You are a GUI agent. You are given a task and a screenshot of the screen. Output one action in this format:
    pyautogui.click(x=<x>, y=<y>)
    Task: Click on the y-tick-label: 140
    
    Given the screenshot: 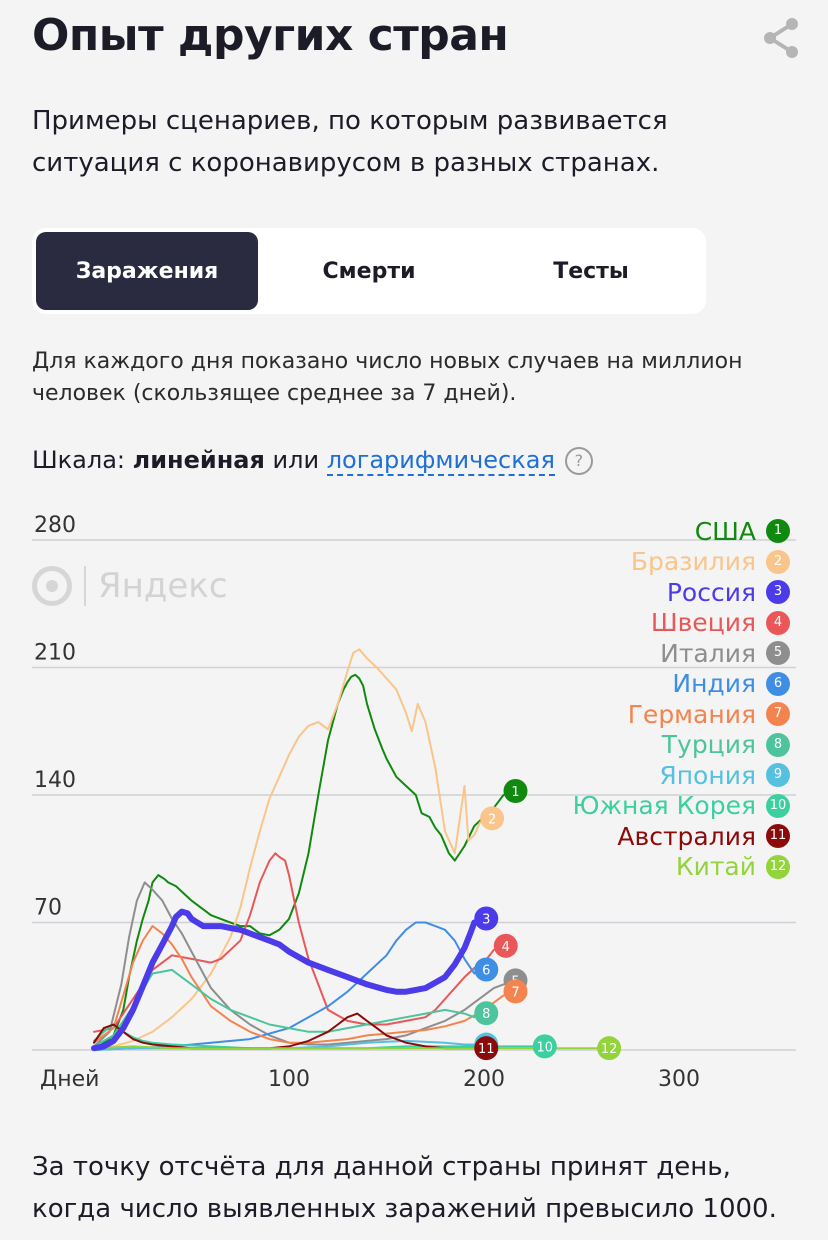 What is the action you would take?
    pyautogui.click(x=55, y=780)
    